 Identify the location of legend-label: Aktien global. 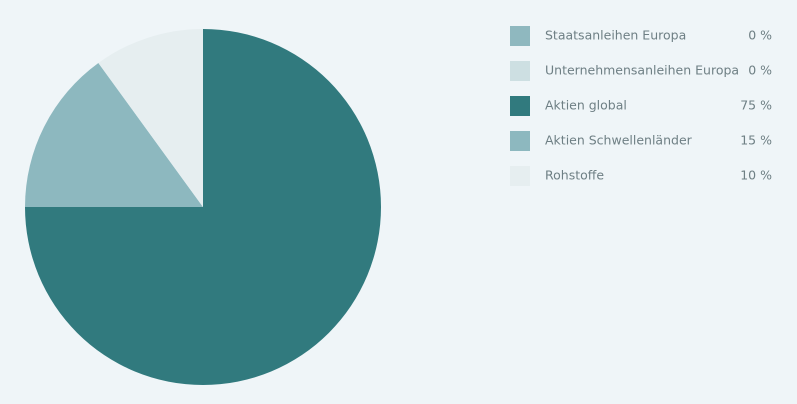
(586, 105).